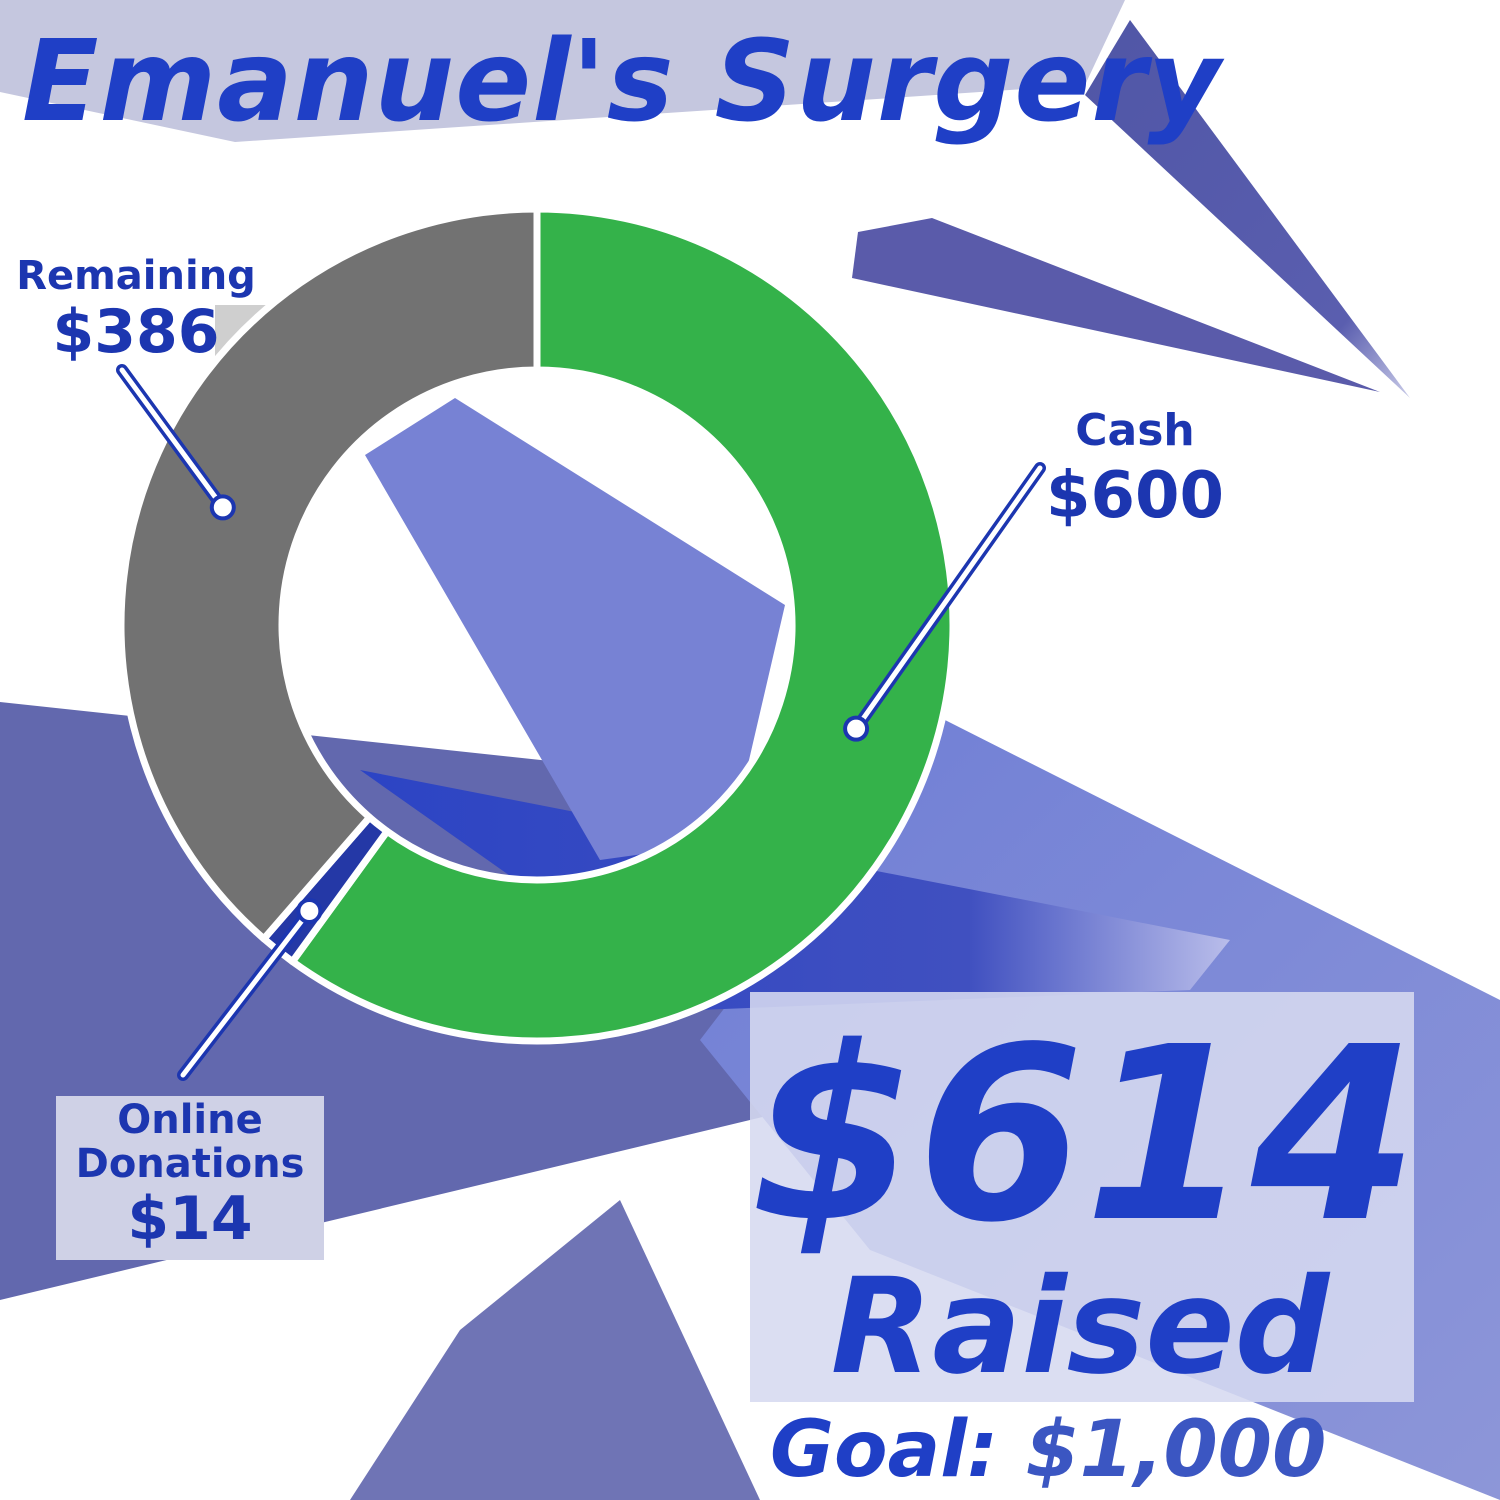 The height and width of the screenshot is (1500, 1500). Describe the element at coordinates (856, 728) in the screenshot. I see `leader-cash-dot` at that location.